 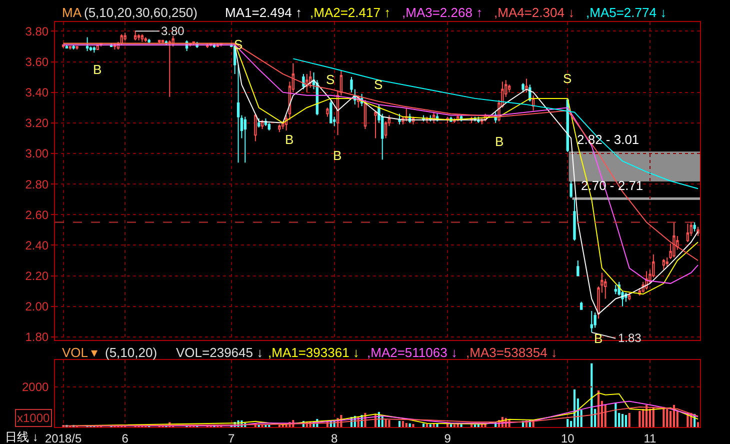 I want to click on y-tick-label: 3.60, so click(x=37, y=61).